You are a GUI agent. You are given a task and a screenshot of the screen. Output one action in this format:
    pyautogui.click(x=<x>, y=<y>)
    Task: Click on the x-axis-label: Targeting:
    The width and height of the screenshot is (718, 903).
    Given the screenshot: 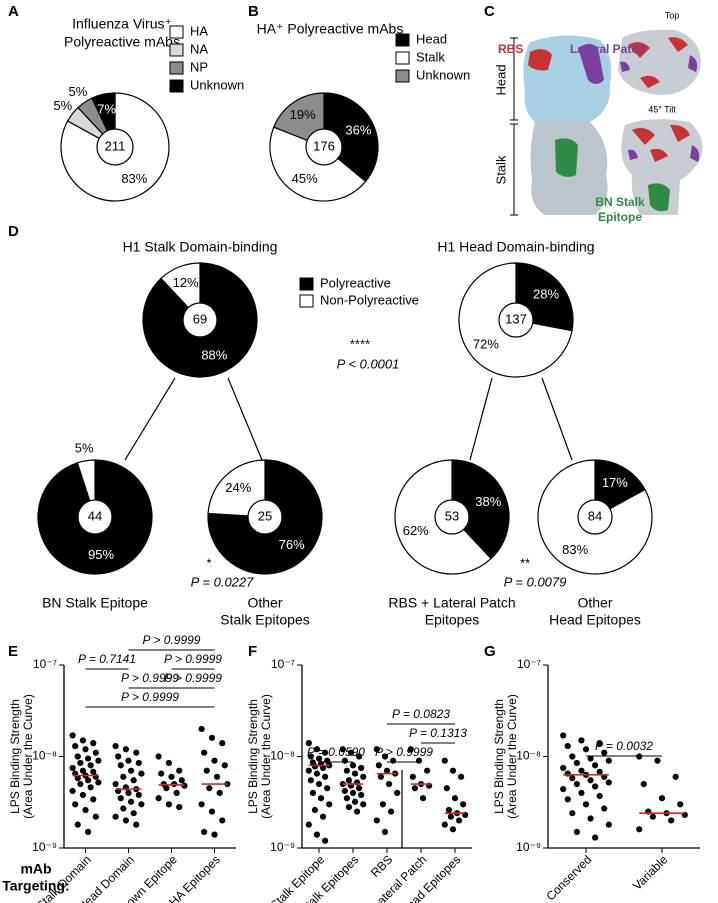 What is the action you would take?
    pyautogui.click(x=35, y=886)
    